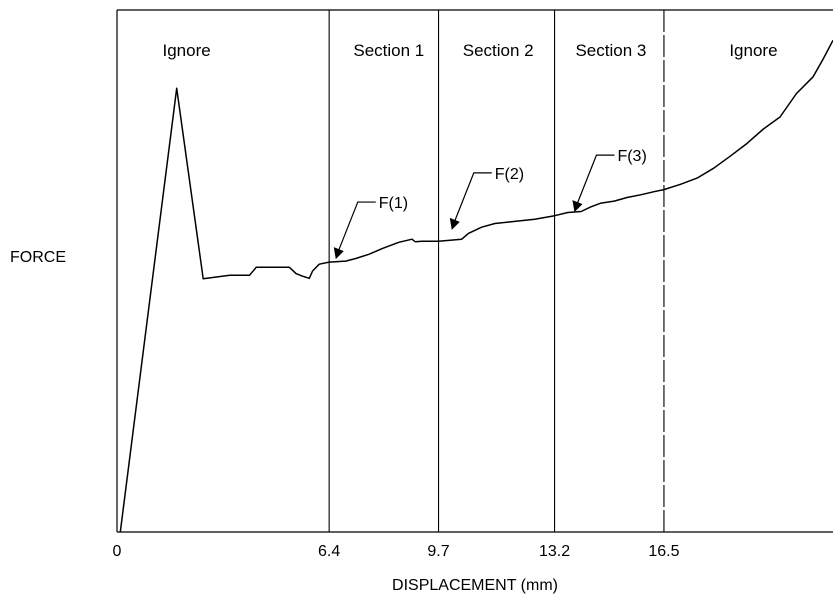  What do you see at coordinates (393, 203) in the screenshot?
I see `annotation-label: F(1)` at bounding box center [393, 203].